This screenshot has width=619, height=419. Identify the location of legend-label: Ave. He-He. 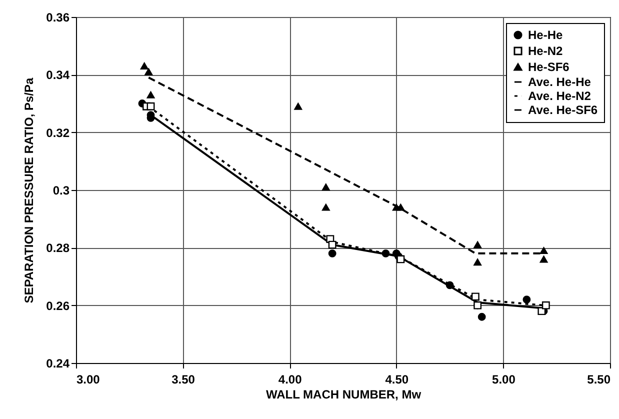
(560, 82).